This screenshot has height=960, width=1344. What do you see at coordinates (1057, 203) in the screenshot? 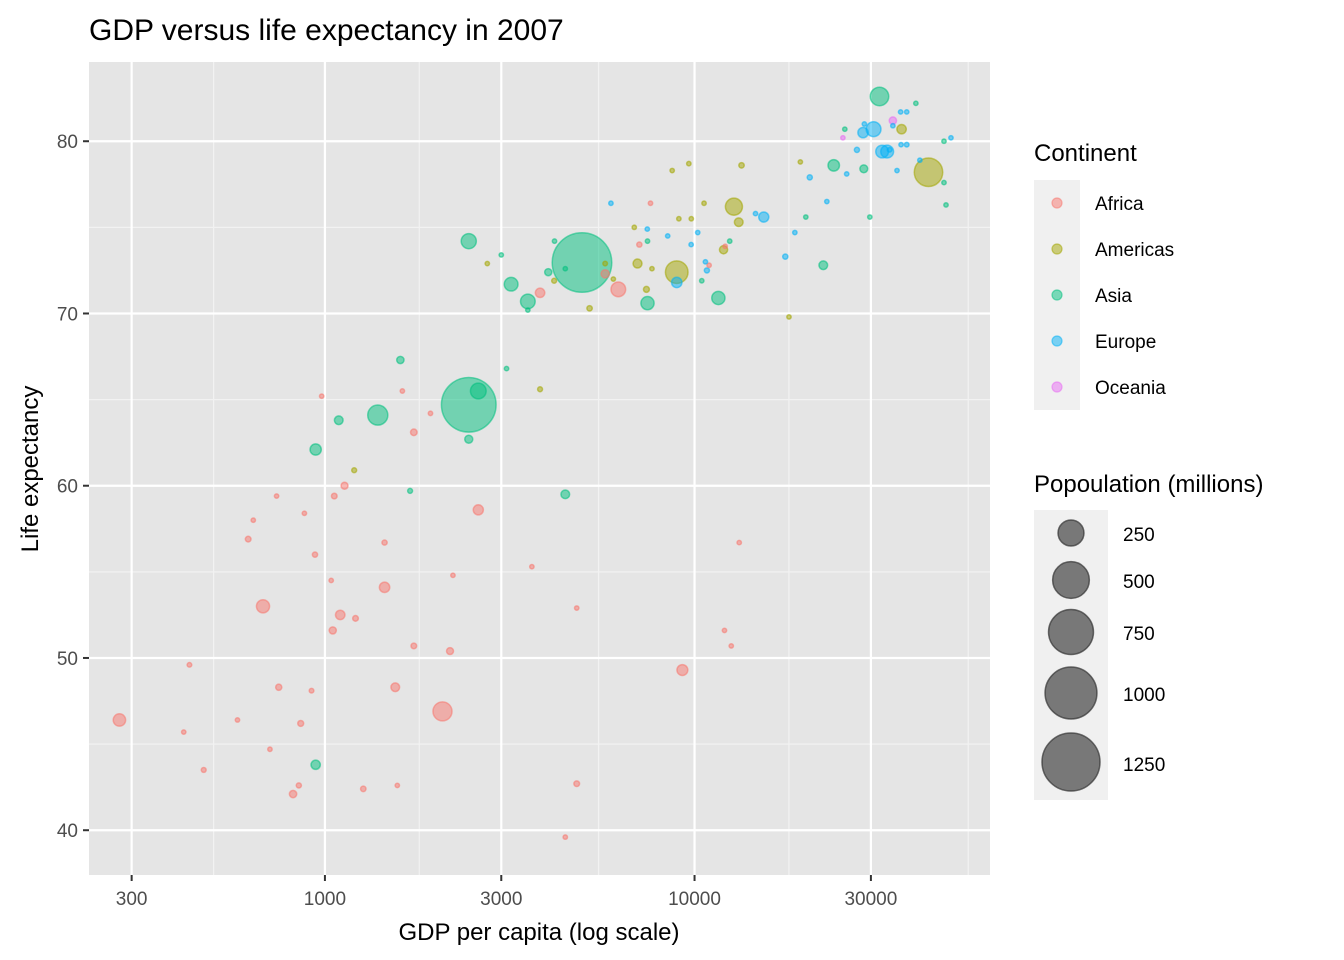
I see `legend-key-africa` at bounding box center [1057, 203].